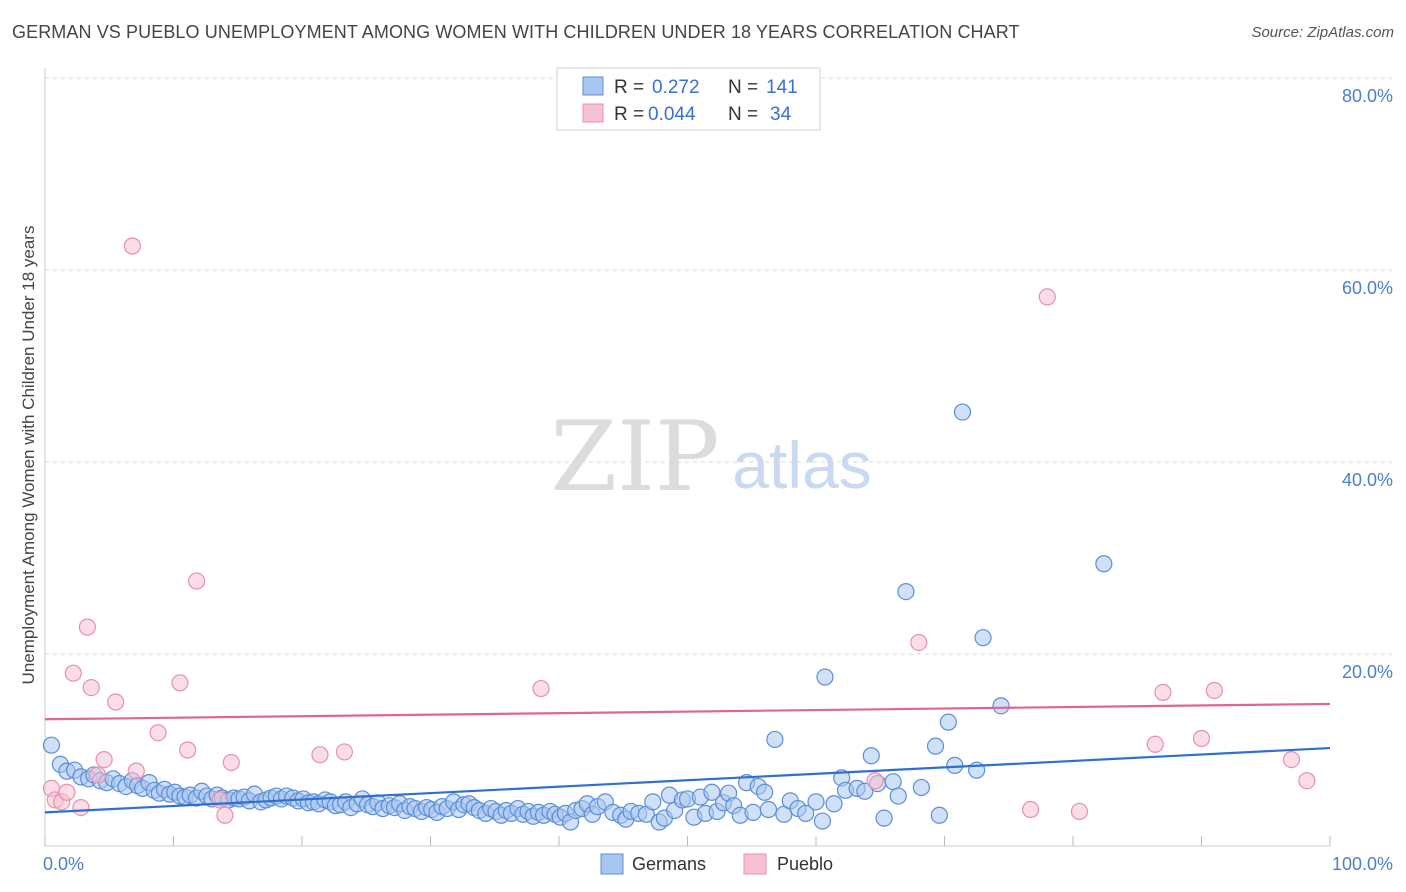 This screenshot has height=892, width=1406. What do you see at coordinates (669, 864) in the screenshot?
I see `bottom-legend-label-germans: Germans` at bounding box center [669, 864].